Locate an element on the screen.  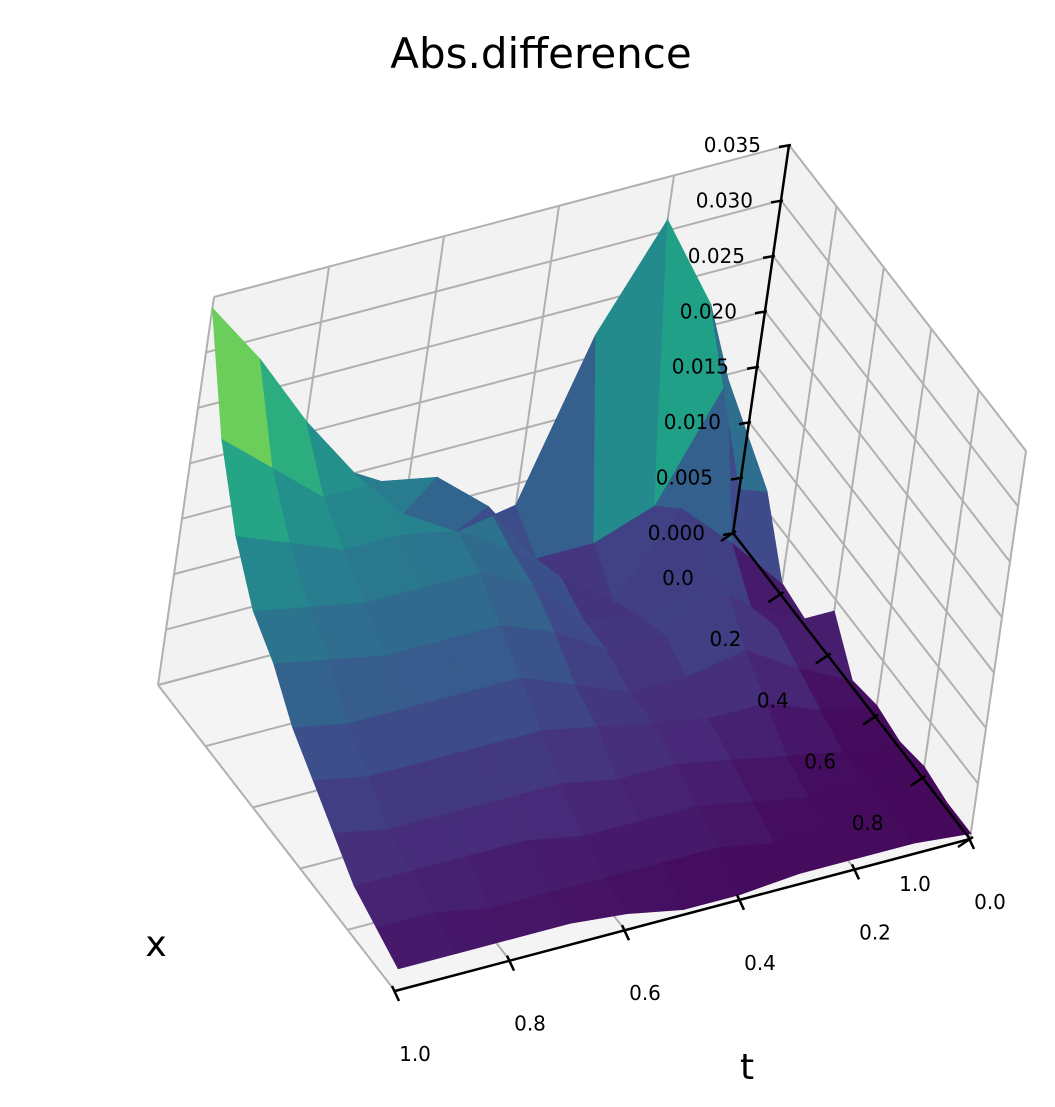
x-axis-label: x is located at coordinates (155, 944).